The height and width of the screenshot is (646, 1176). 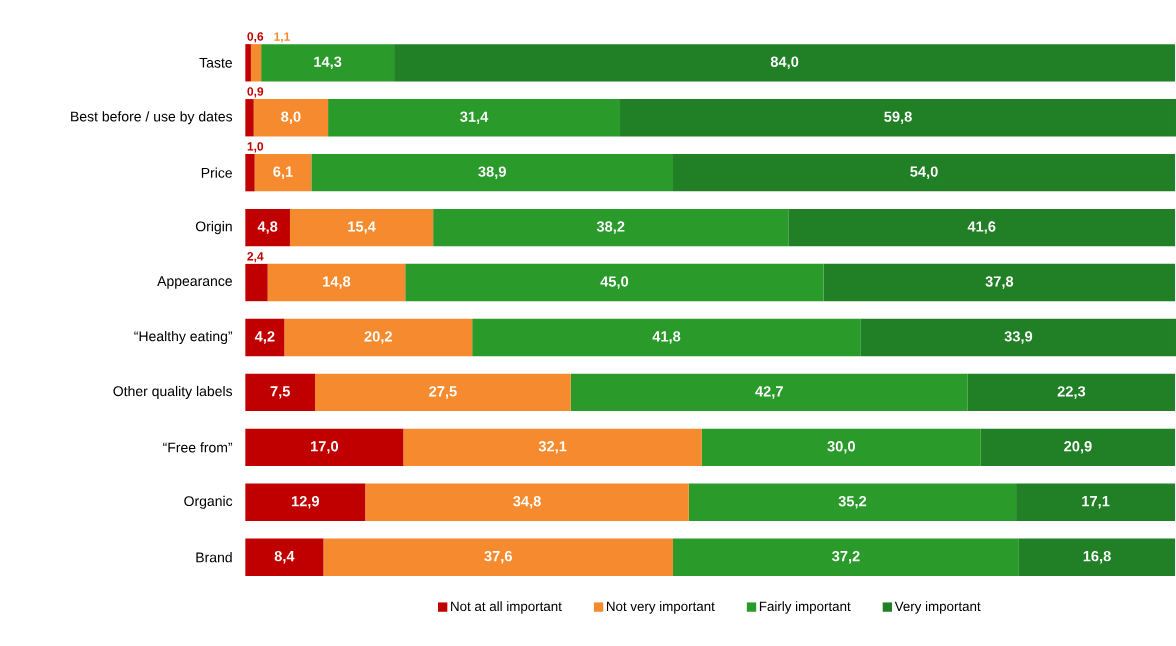 I want to click on data-label: 17,1, so click(x=1096, y=502).